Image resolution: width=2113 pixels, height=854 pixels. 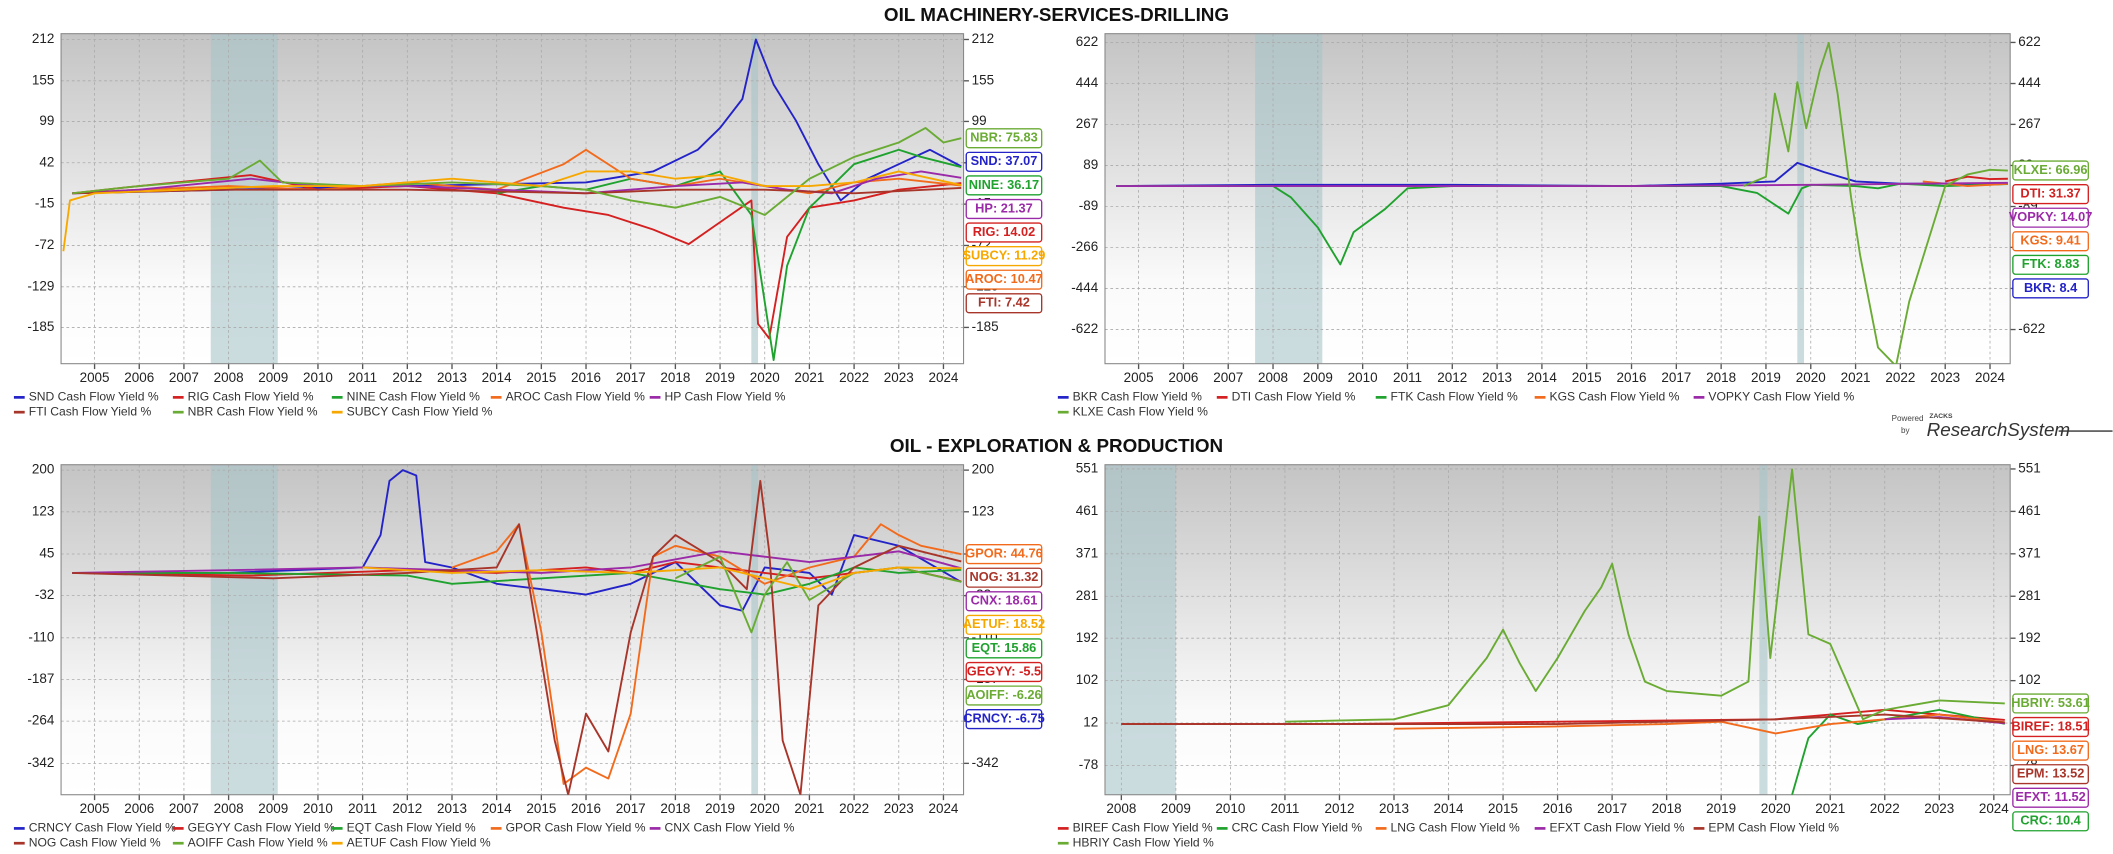 I want to click on legend-label: BKR Cash Flow Yield %, so click(x=1137, y=397).